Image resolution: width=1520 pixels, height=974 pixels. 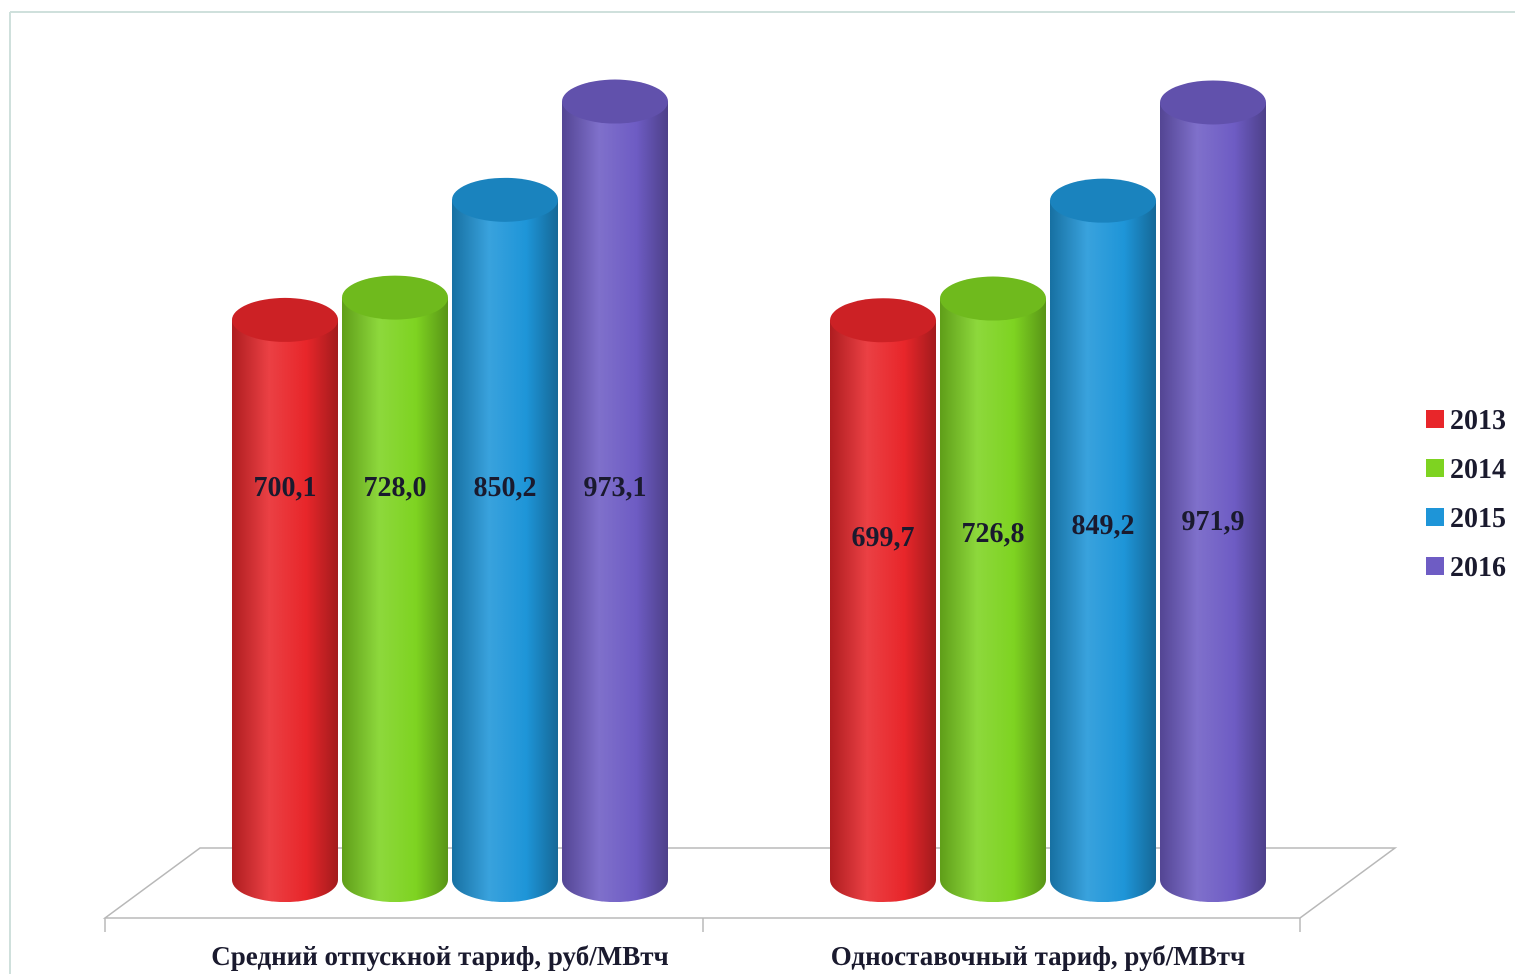 I want to click on legend-item-2014: 2014, so click(x=1466, y=469).